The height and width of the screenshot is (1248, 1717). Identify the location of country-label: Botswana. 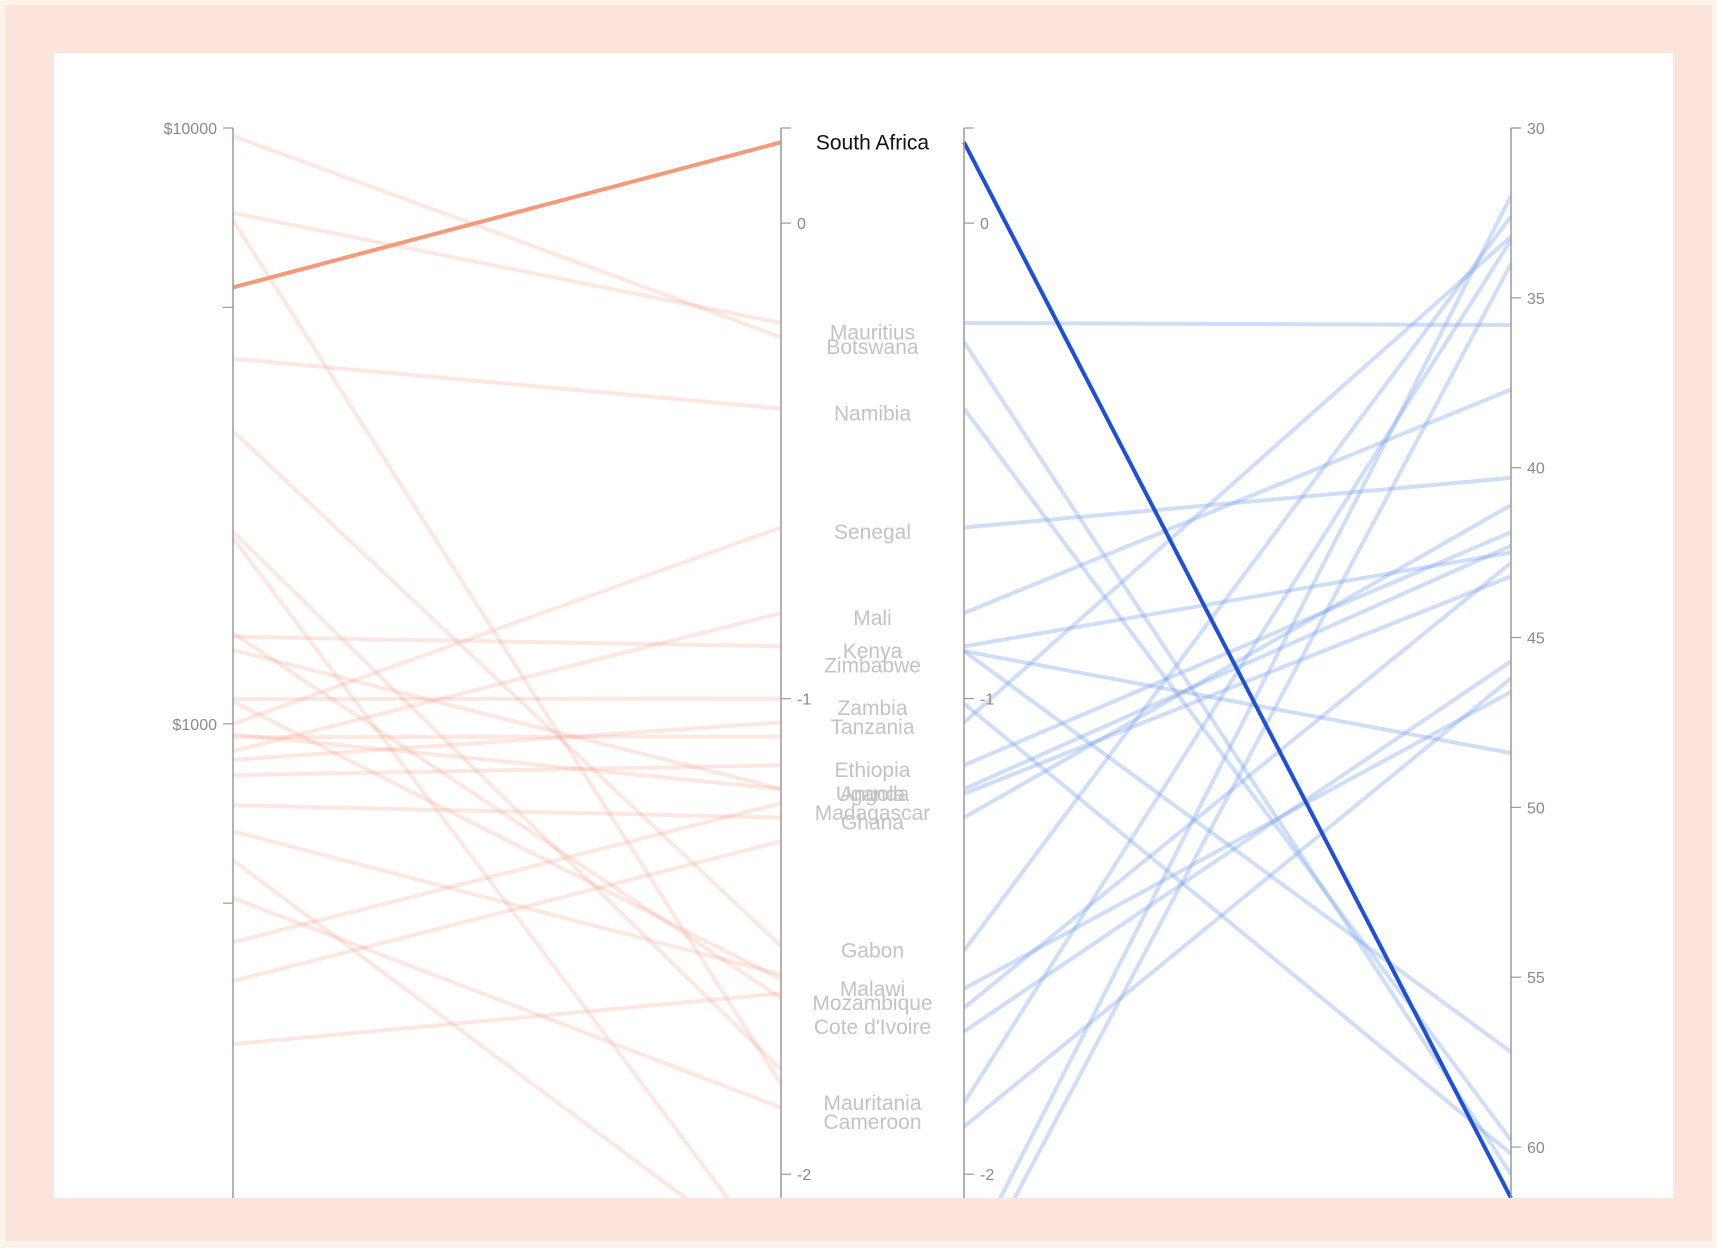
(872, 347).